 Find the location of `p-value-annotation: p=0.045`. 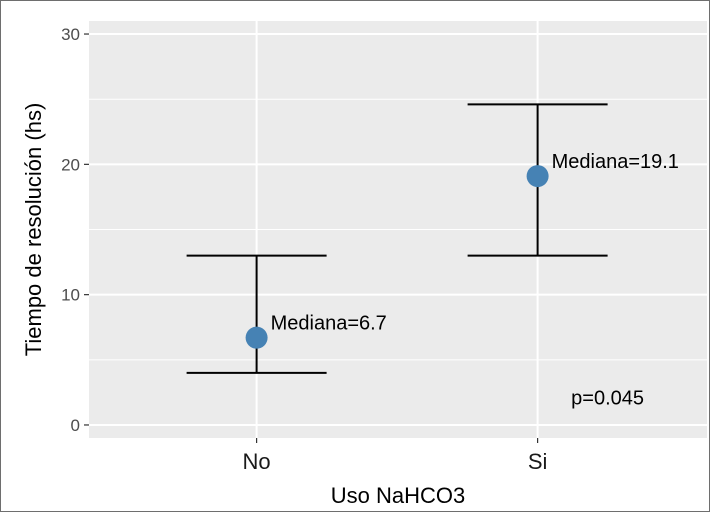

p-value-annotation: p=0.045 is located at coordinates (607, 399).